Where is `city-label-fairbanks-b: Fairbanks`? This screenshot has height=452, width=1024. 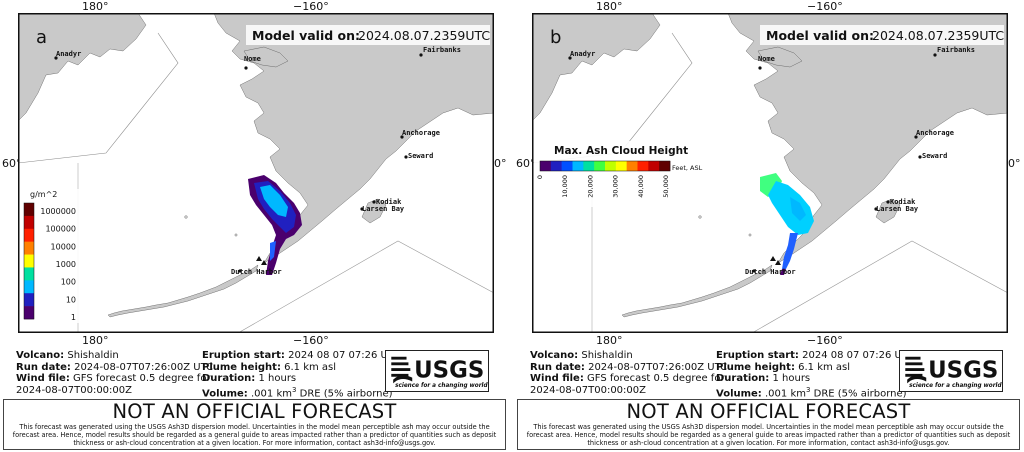 city-label-fairbanks-b: Fairbanks is located at coordinates (956, 50).